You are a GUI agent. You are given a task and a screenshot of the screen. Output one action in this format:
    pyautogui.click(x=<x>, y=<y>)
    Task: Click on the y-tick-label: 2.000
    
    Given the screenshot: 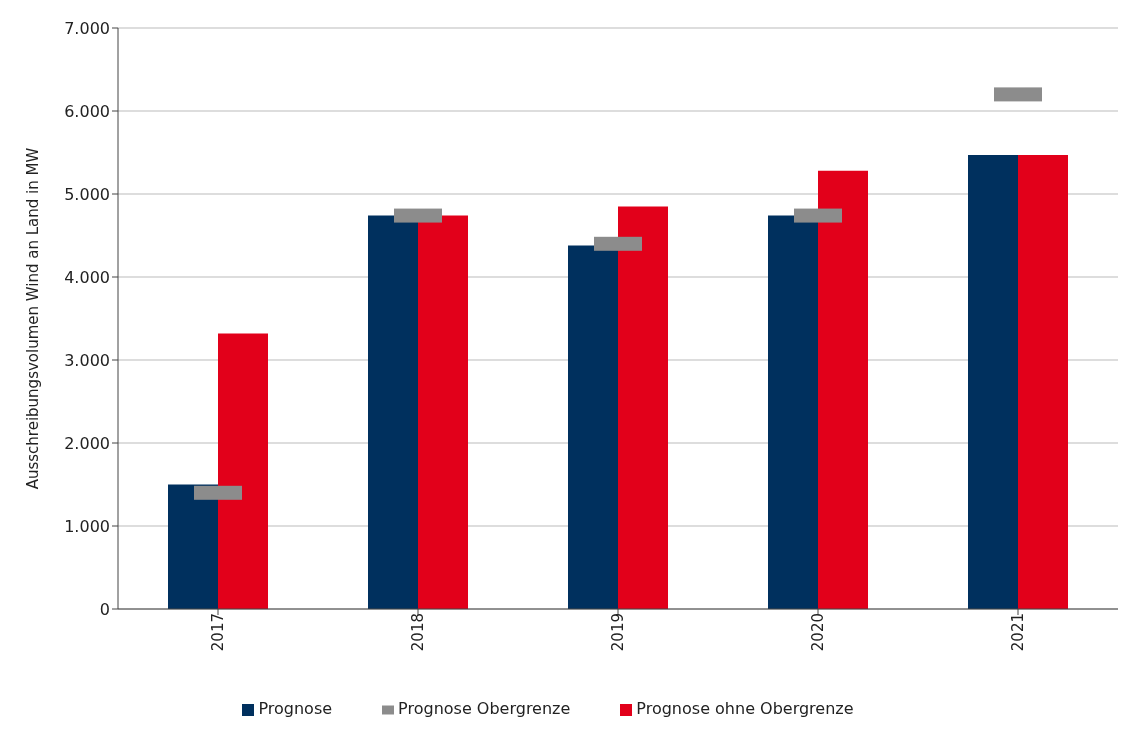 What is the action you would take?
    pyautogui.click(x=87, y=443)
    